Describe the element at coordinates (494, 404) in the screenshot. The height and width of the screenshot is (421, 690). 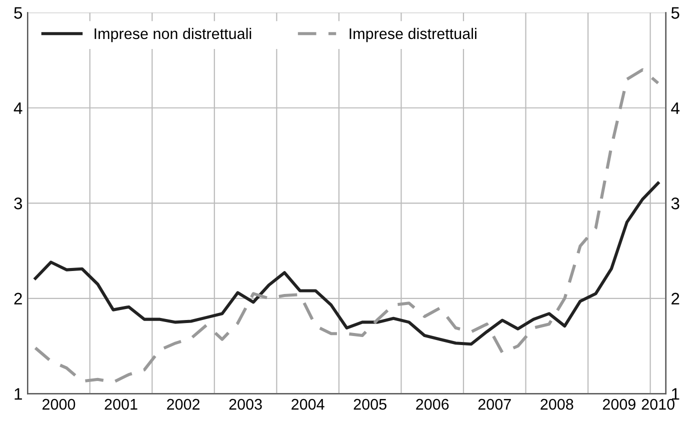
I see `x-tick-label: 2007` at that location.